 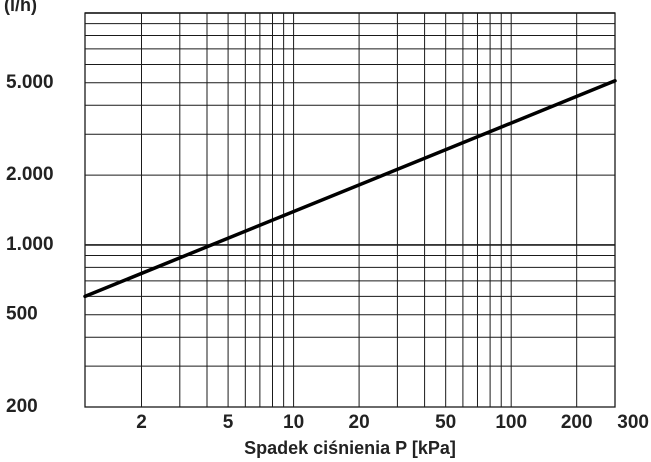 What do you see at coordinates (228, 422) in the screenshot?
I see `x-tick-label: 5` at bounding box center [228, 422].